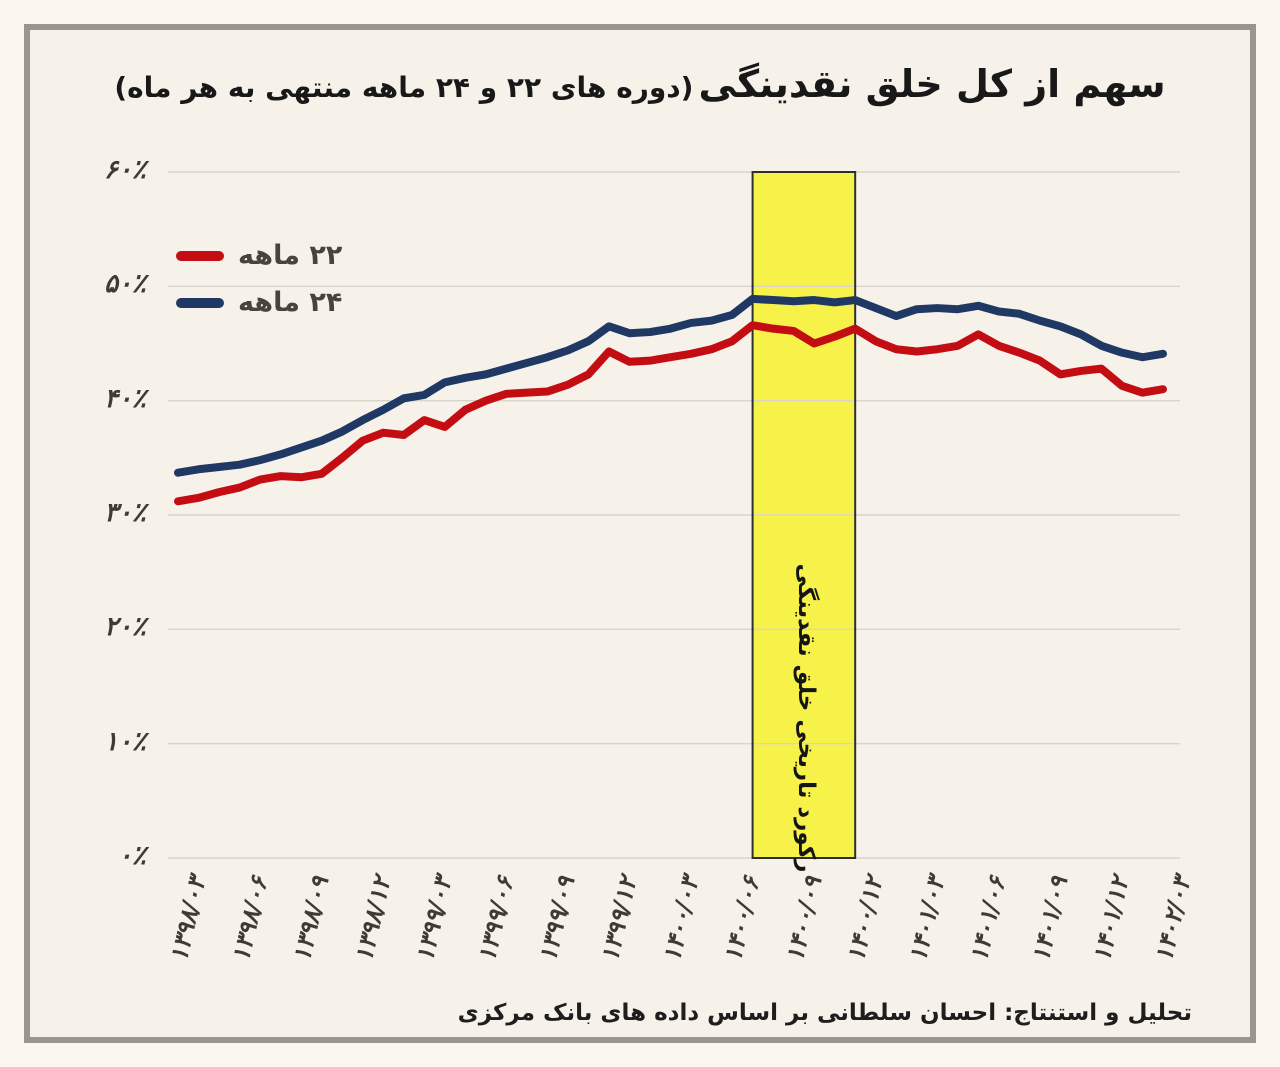 This screenshot has width=1280, height=1067. What do you see at coordinates (125, 741) in the screenshot?
I see `y-tick-label: ۱۰٪` at bounding box center [125, 741].